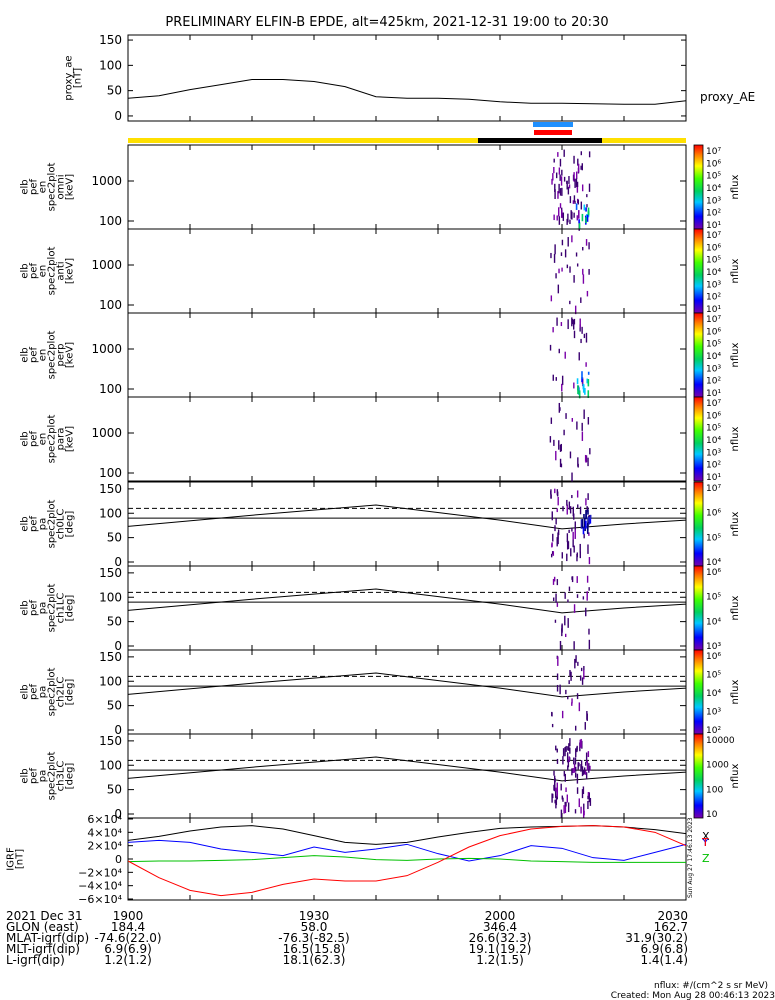 The height and width of the screenshot is (1000, 775). What do you see at coordinates (500, 927) in the screenshot?
I see `footer-value: 346.4` at bounding box center [500, 927].